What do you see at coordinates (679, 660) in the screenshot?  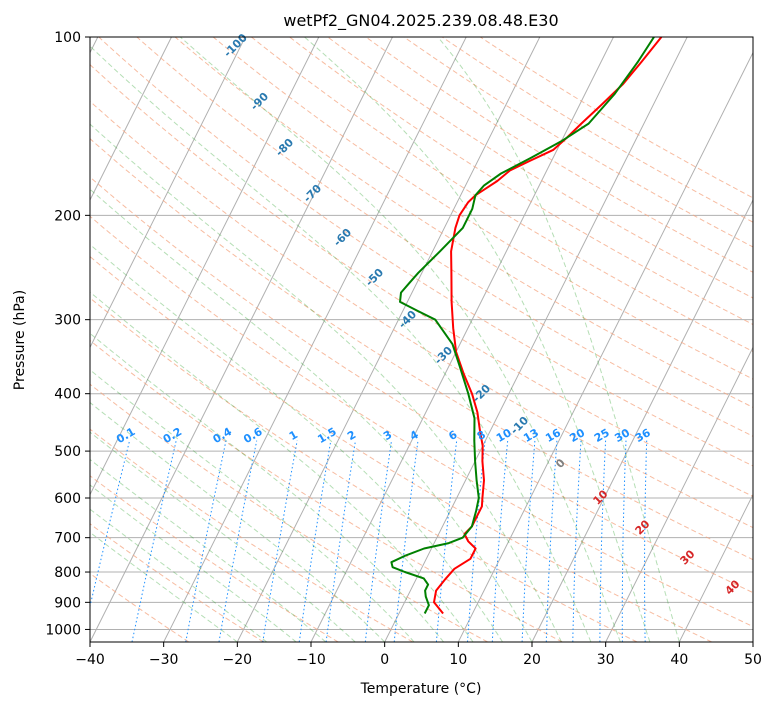 I see `x-tick-label: 40` at bounding box center [679, 660].